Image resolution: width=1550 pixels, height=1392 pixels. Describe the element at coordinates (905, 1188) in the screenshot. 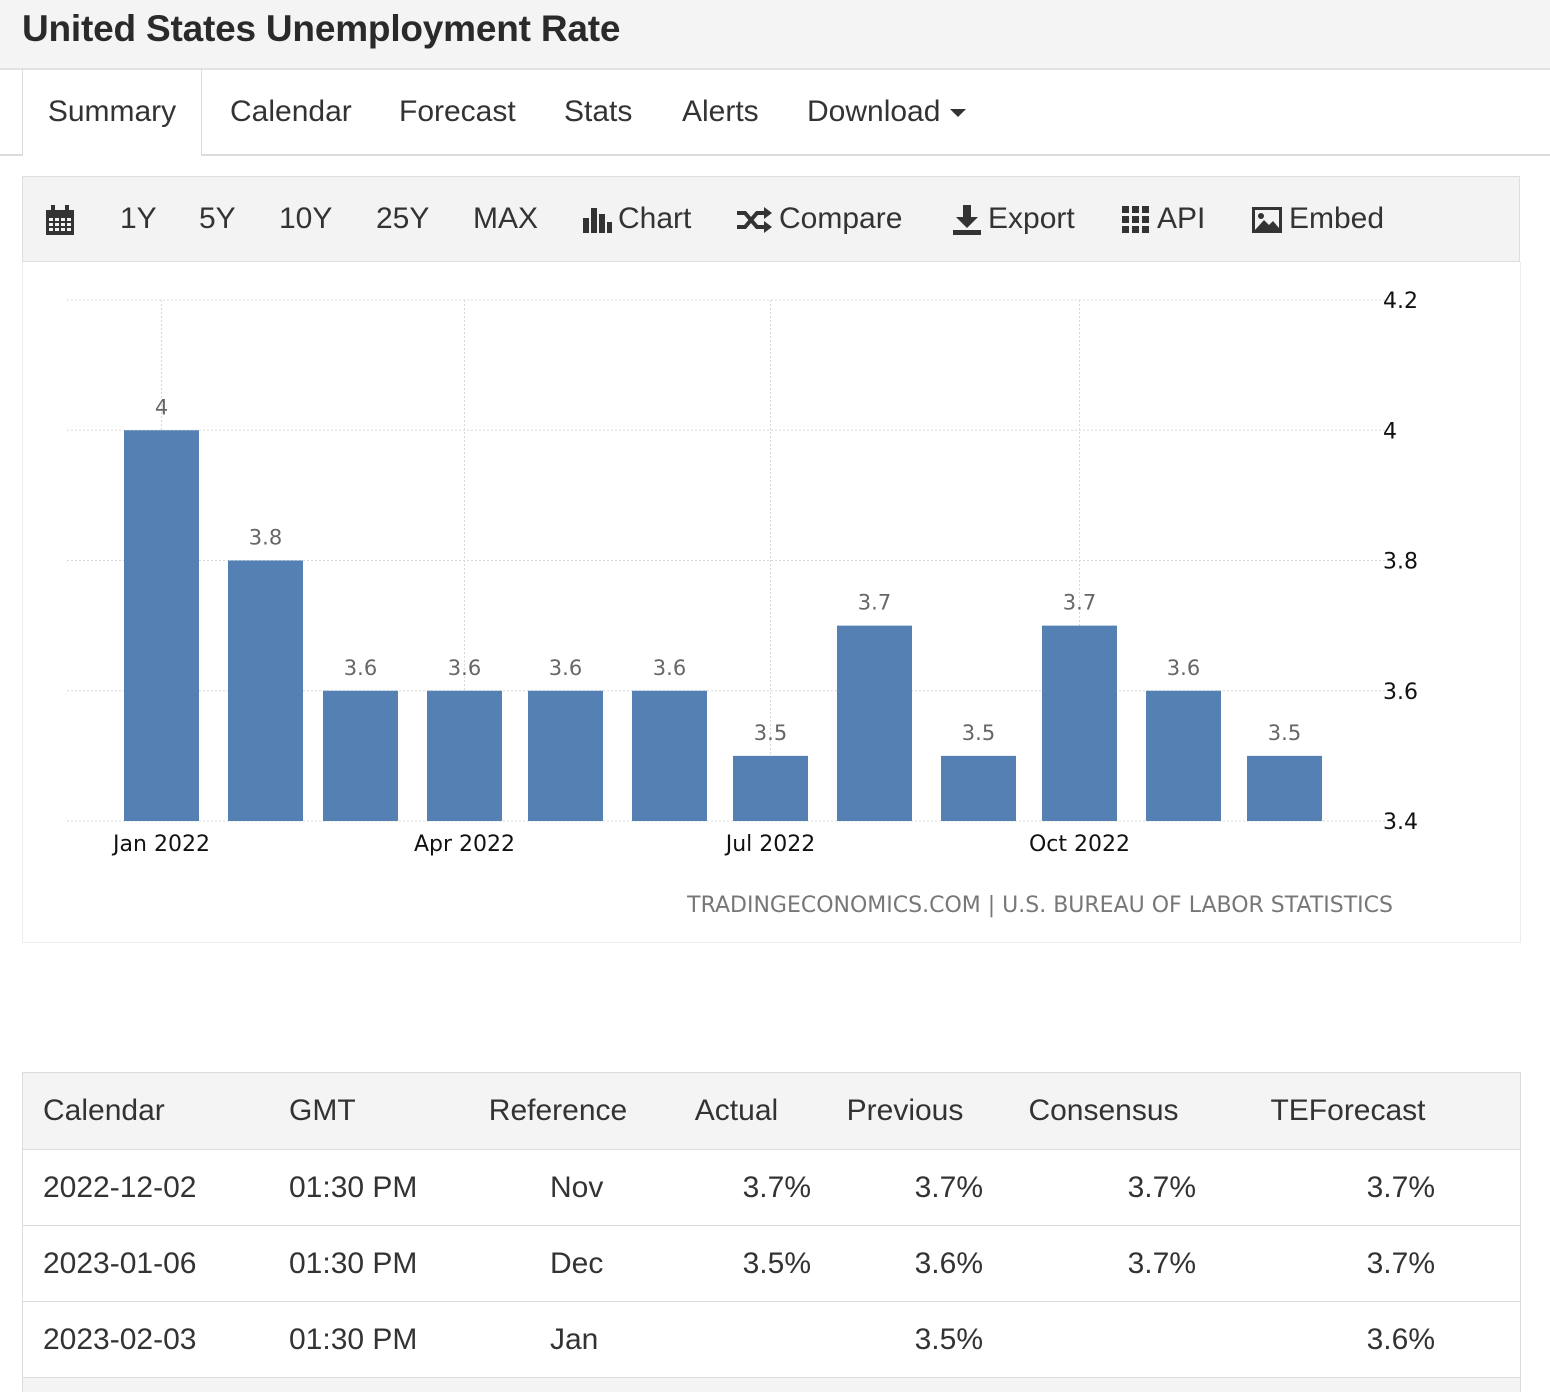

I see `cell-previous: 3.7%` at that location.